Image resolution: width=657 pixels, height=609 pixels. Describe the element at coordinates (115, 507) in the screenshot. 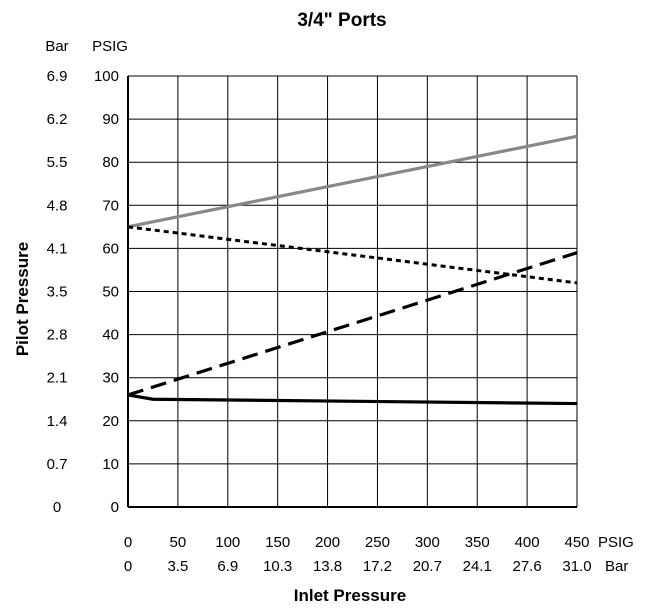

I see `y-tick-label-psig: 0` at that location.